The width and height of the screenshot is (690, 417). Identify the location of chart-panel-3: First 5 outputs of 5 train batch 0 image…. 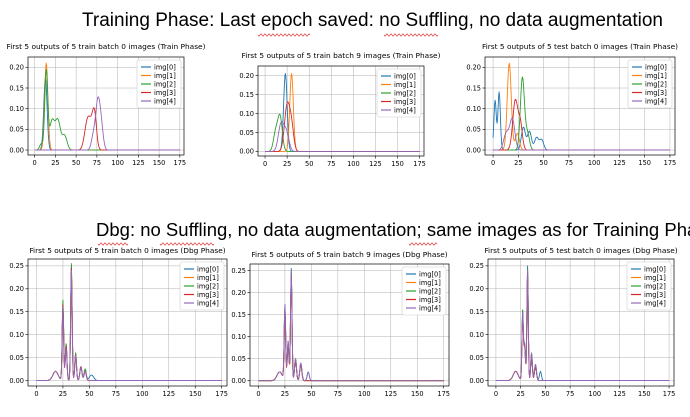
(118, 322).